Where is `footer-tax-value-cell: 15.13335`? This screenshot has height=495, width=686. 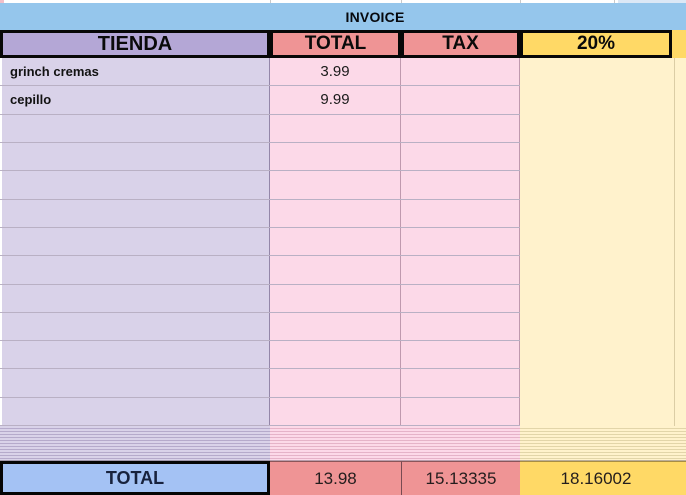
footer-tax-value-cell: 15.13335 is located at coordinates (460, 478).